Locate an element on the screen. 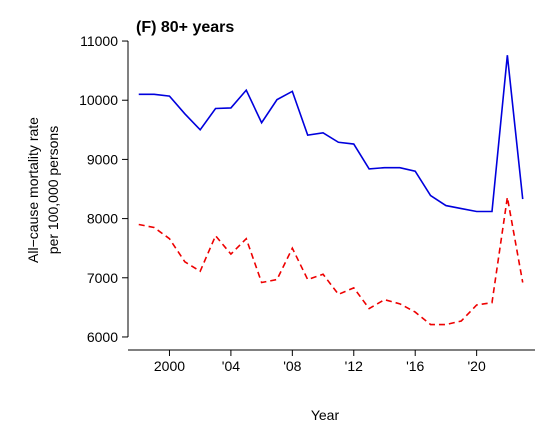 The image size is (536, 427). y-tick-label: 10000 is located at coordinates (98, 100).